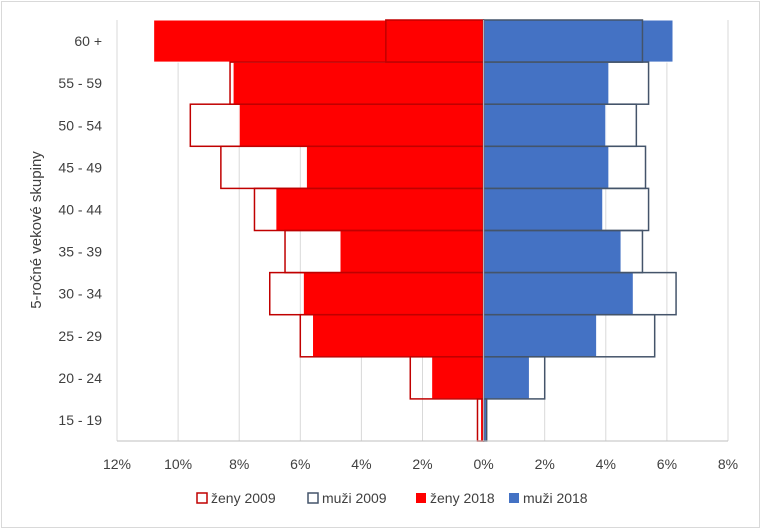 This screenshot has width=763, height=531. Describe the element at coordinates (483, 464) in the screenshot. I see `x-tick-label: 0%` at that location.